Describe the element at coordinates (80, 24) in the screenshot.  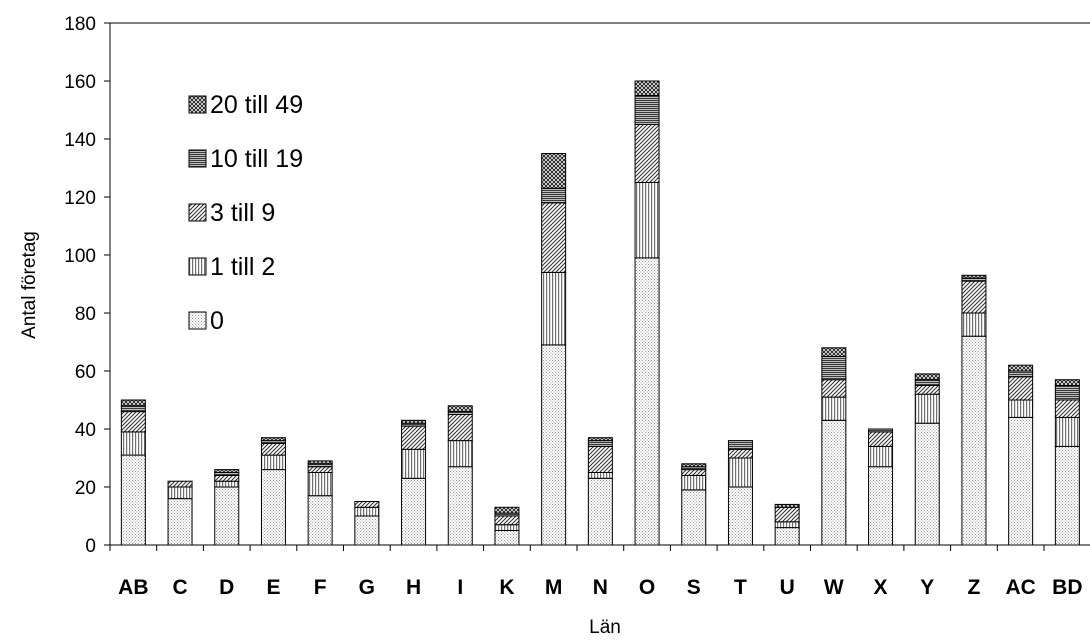
I see `y-tick-label: 180` at that location.